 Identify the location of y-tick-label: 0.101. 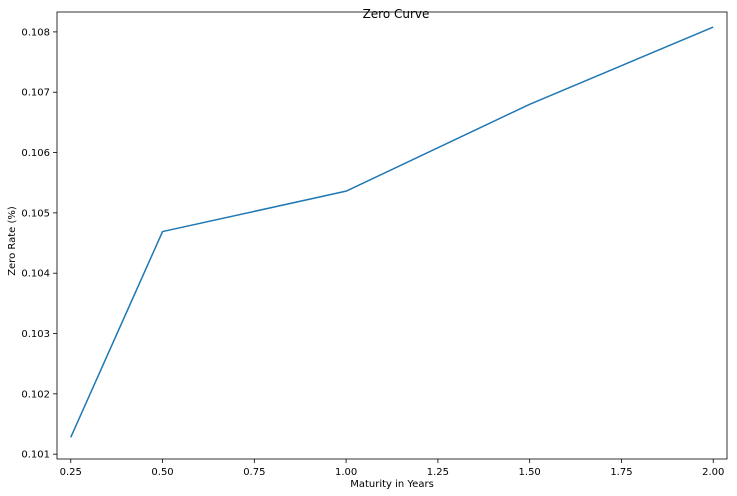
(35, 455).